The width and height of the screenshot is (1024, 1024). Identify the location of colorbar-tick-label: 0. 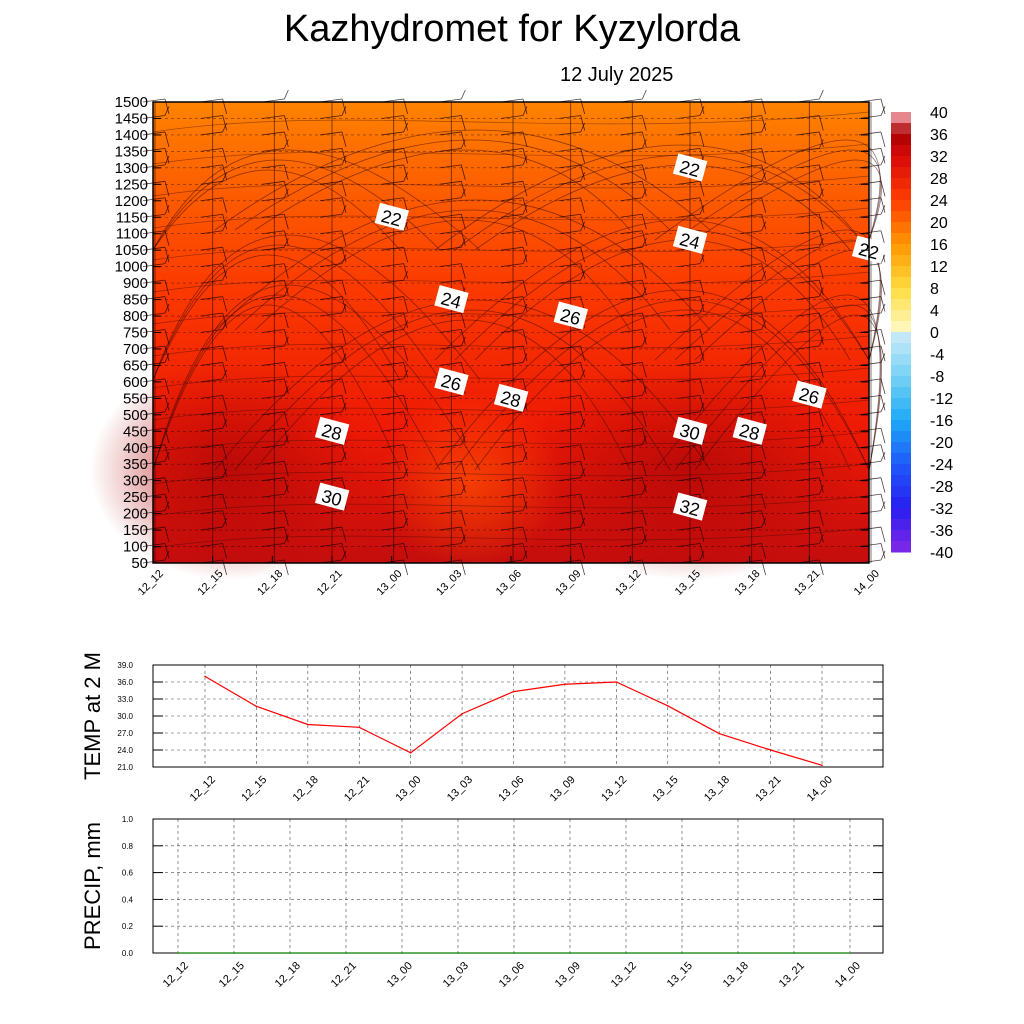
(934, 333).